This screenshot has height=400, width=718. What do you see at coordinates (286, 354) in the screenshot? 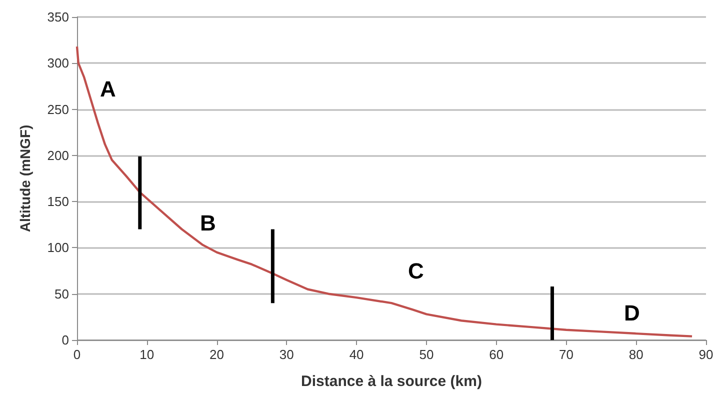
I see `x-tick-label: 30` at bounding box center [286, 354].